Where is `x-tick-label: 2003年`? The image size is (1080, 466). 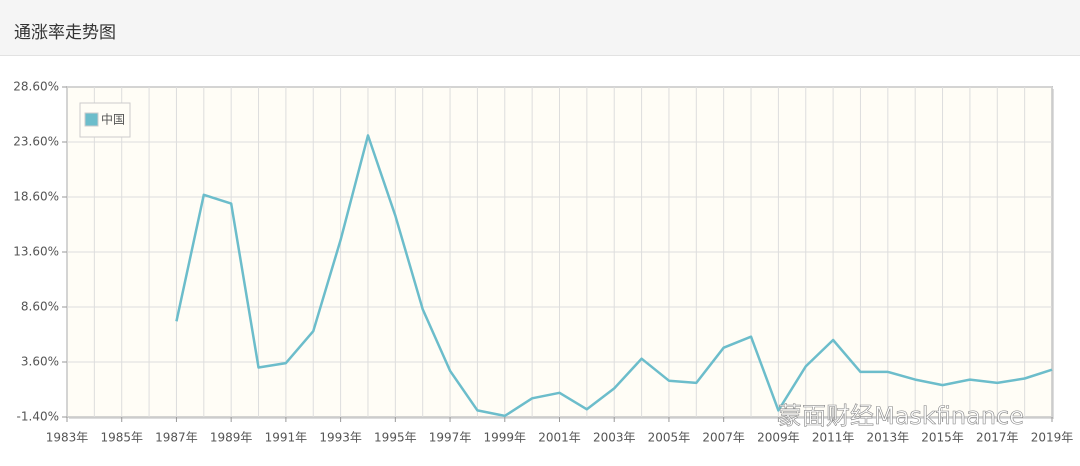 x-tick-label: 2003年 is located at coordinates (614, 438).